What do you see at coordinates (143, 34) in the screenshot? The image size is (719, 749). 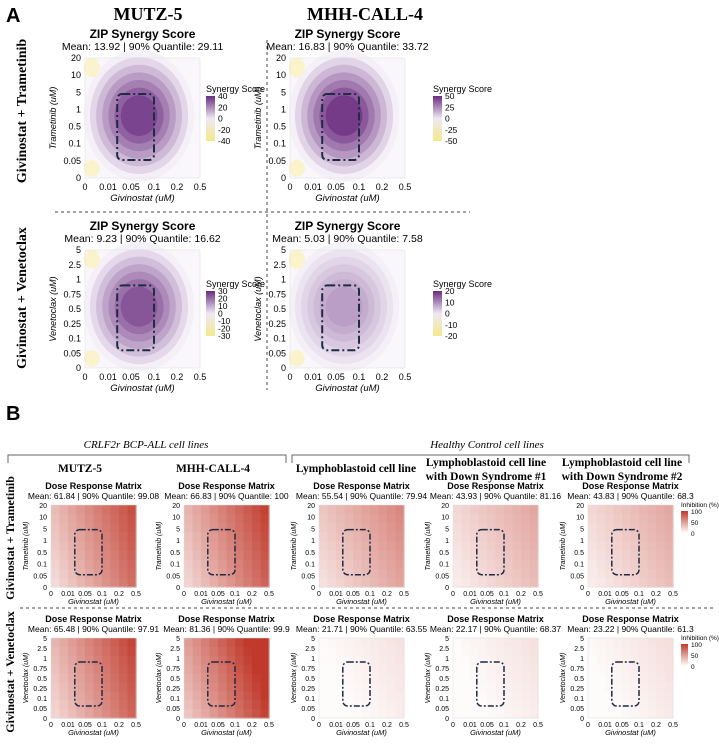 I see `chart-title: ZIP Synergy Score` at bounding box center [143, 34].